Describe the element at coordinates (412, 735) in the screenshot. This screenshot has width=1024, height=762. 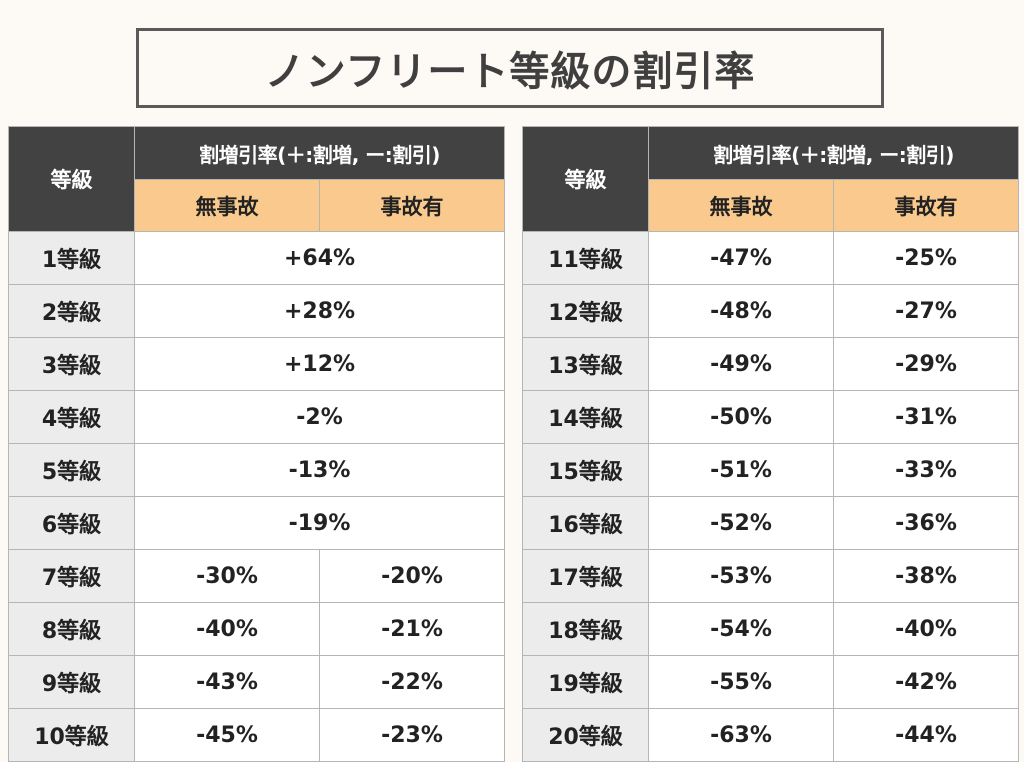
I see `rate-cell-accident: -23%` at that location.